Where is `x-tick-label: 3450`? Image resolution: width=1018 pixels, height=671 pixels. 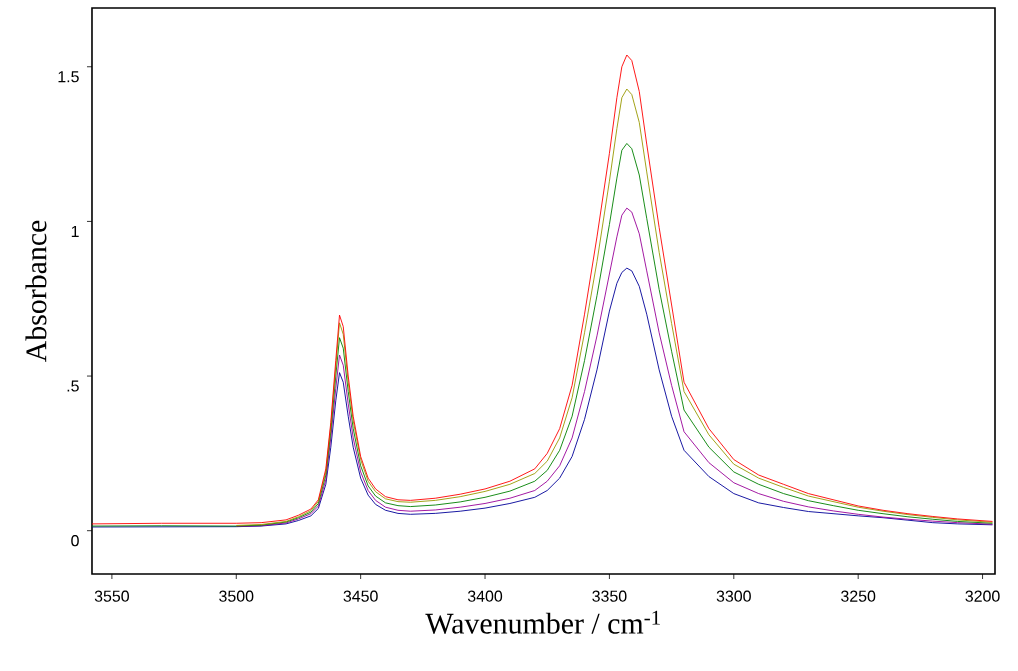 x-tick-label: 3450 is located at coordinates (360, 596).